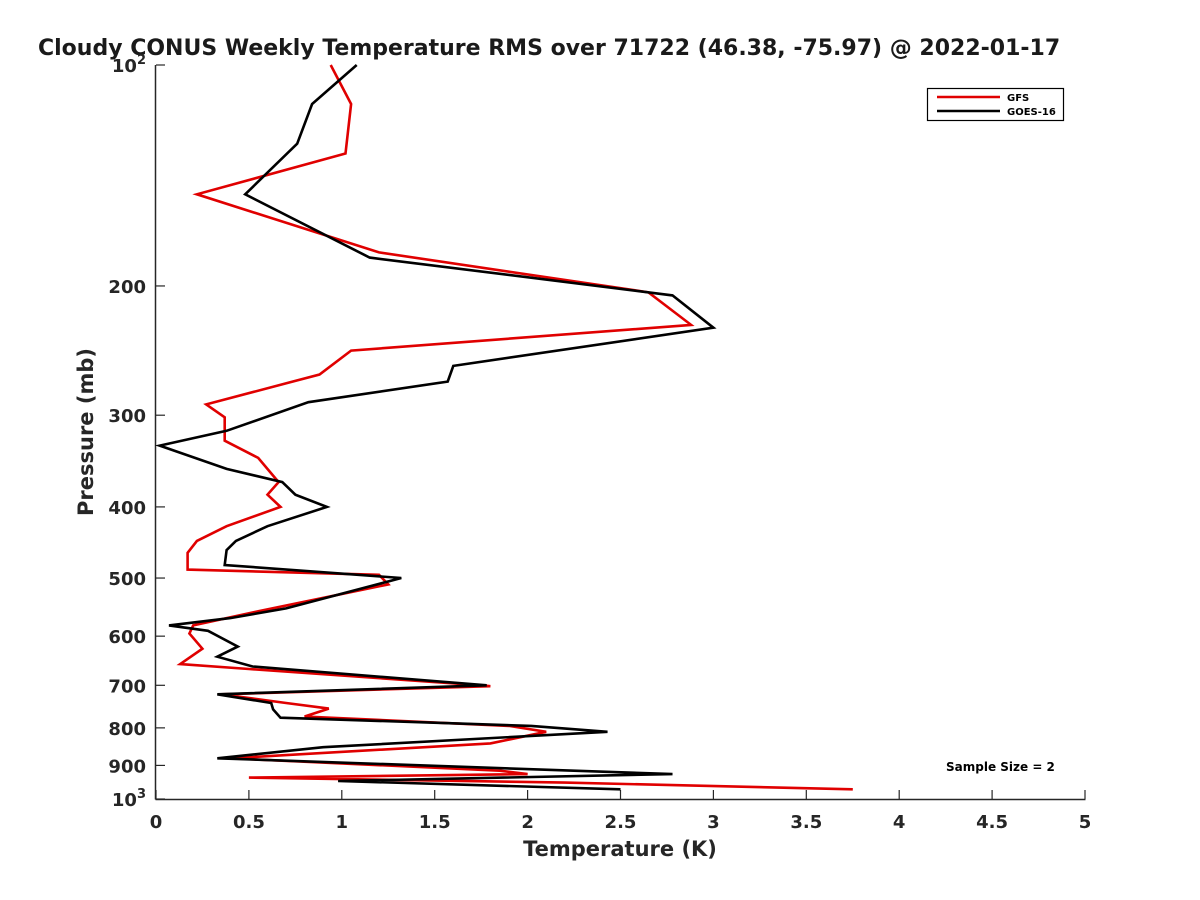 This screenshot has height=900, width=1200. I want to click on y-tick-label-base: 800, so click(127, 729).